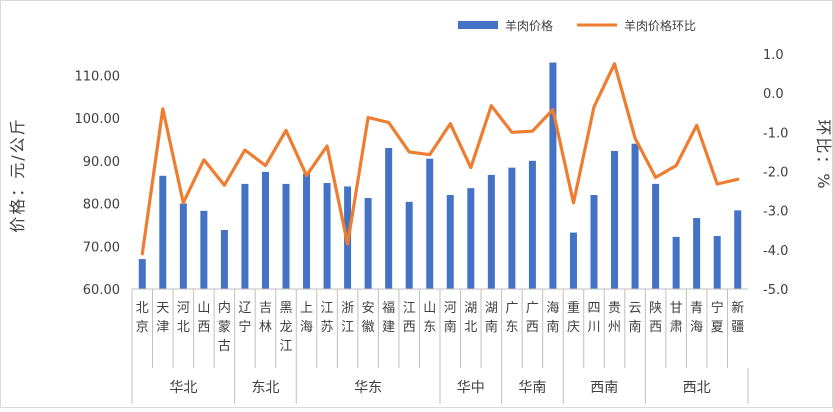  Describe the element at coordinates (17, 174) in the screenshot. I see `y-axis-title: 价格：元/公斤` at that location.